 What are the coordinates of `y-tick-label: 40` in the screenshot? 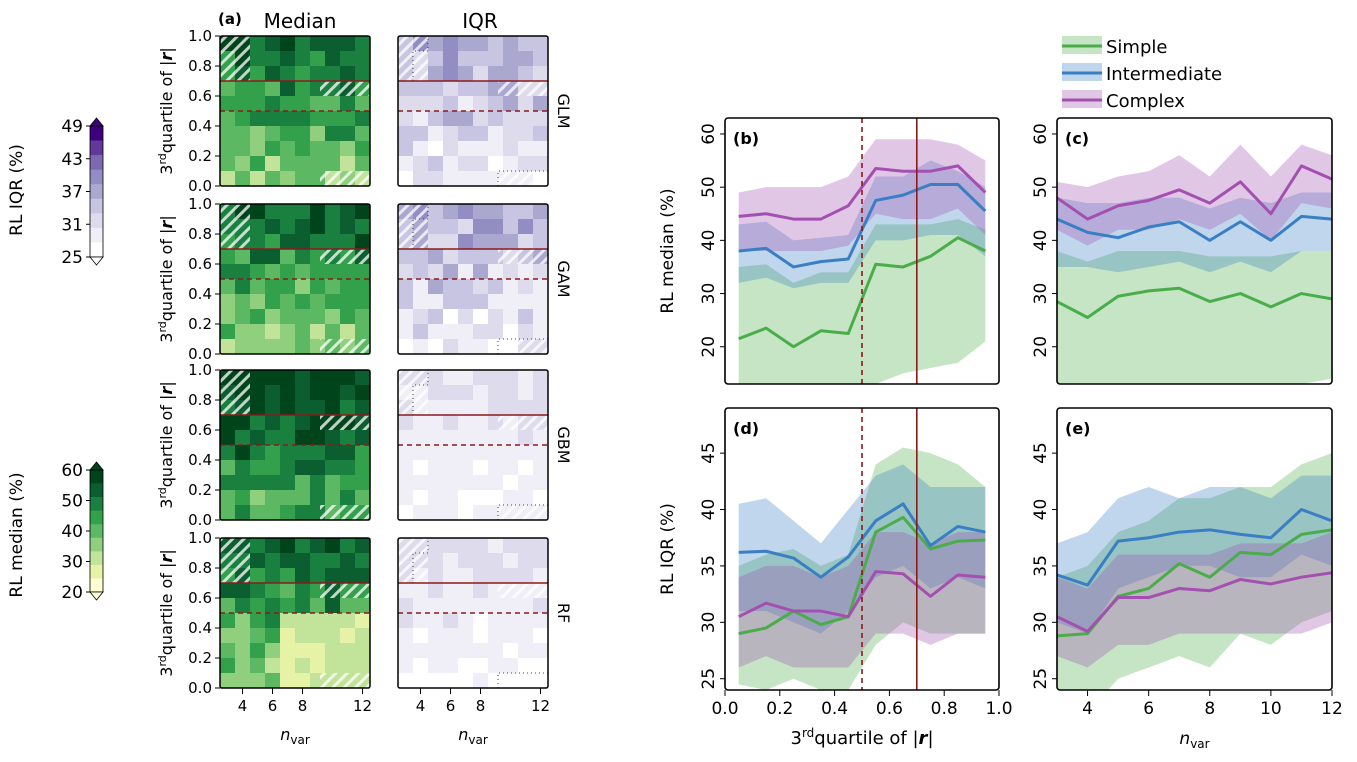 It's located at (709, 510).